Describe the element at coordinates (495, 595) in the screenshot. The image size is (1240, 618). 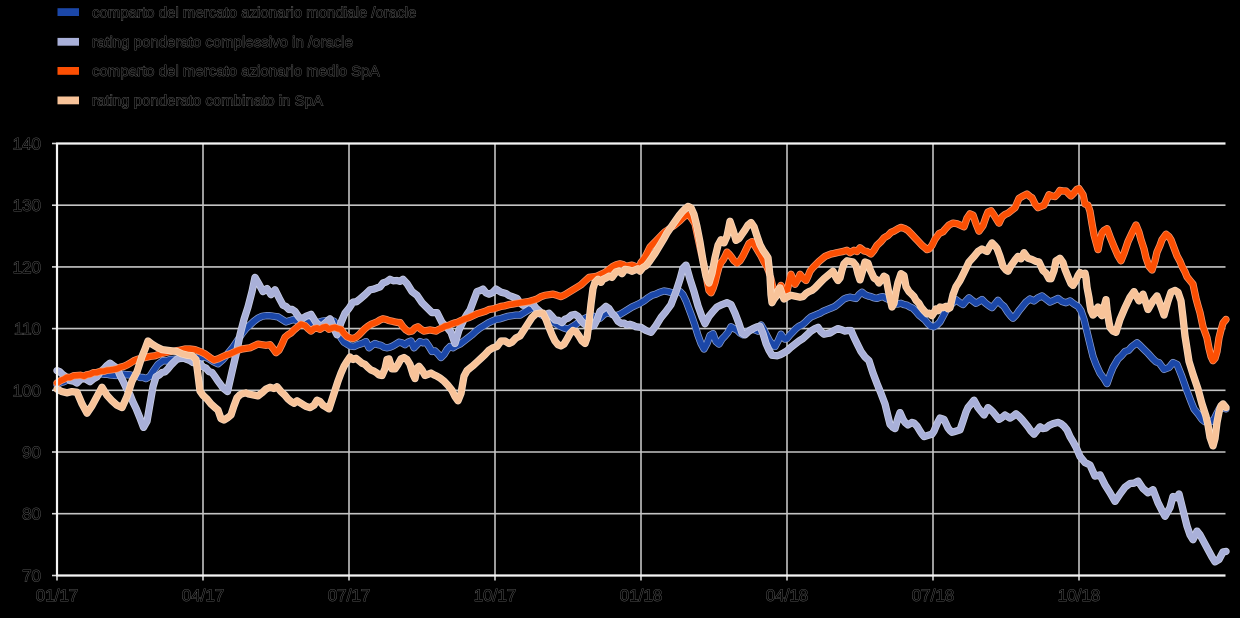
I see `svg-text: 10/17` at that location.